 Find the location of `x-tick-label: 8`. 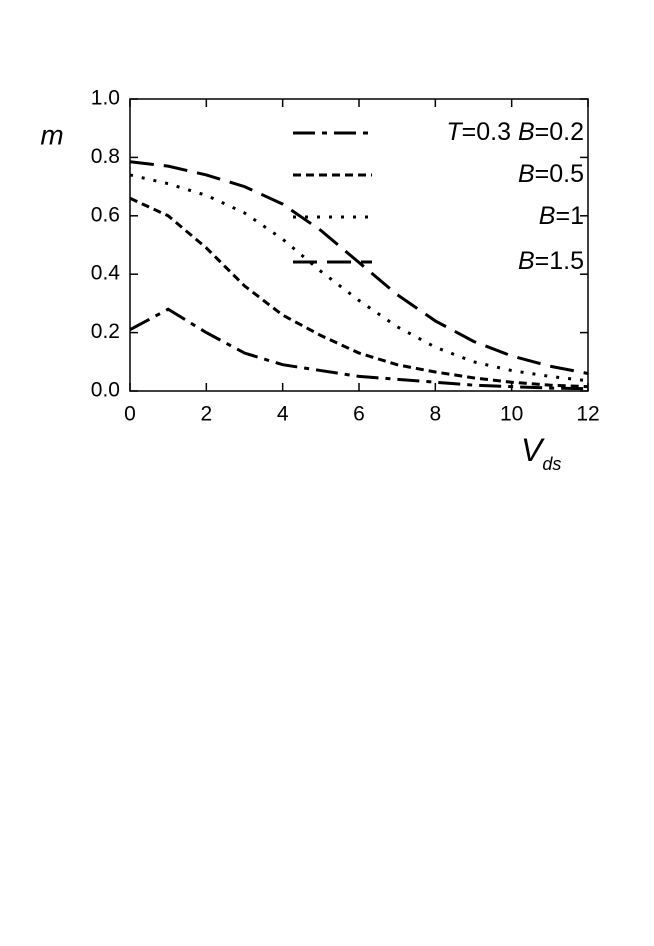

x-tick-label: 8 is located at coordinates (435, 414).